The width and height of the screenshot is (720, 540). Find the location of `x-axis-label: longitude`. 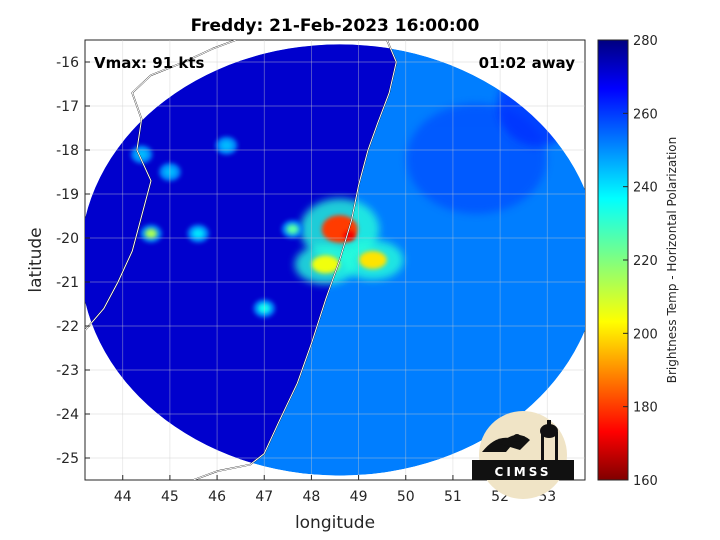

x-axis-label: longitude is located at coordinates (335, 523).